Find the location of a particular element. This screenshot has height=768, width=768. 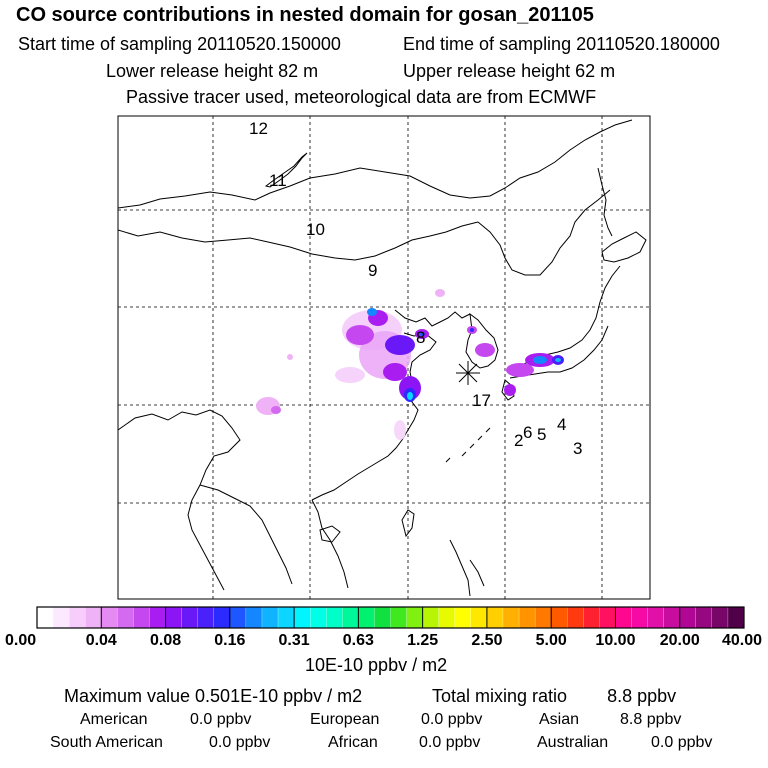

region-african-name: African is located at coordinates (353, 742).